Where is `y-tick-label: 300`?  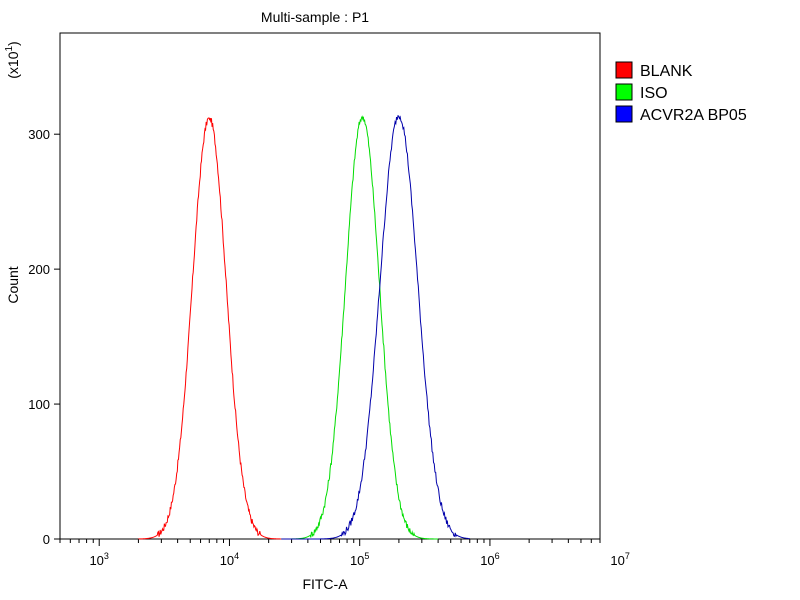 y-tick-label: 300 is located at coordinates (39, 134).